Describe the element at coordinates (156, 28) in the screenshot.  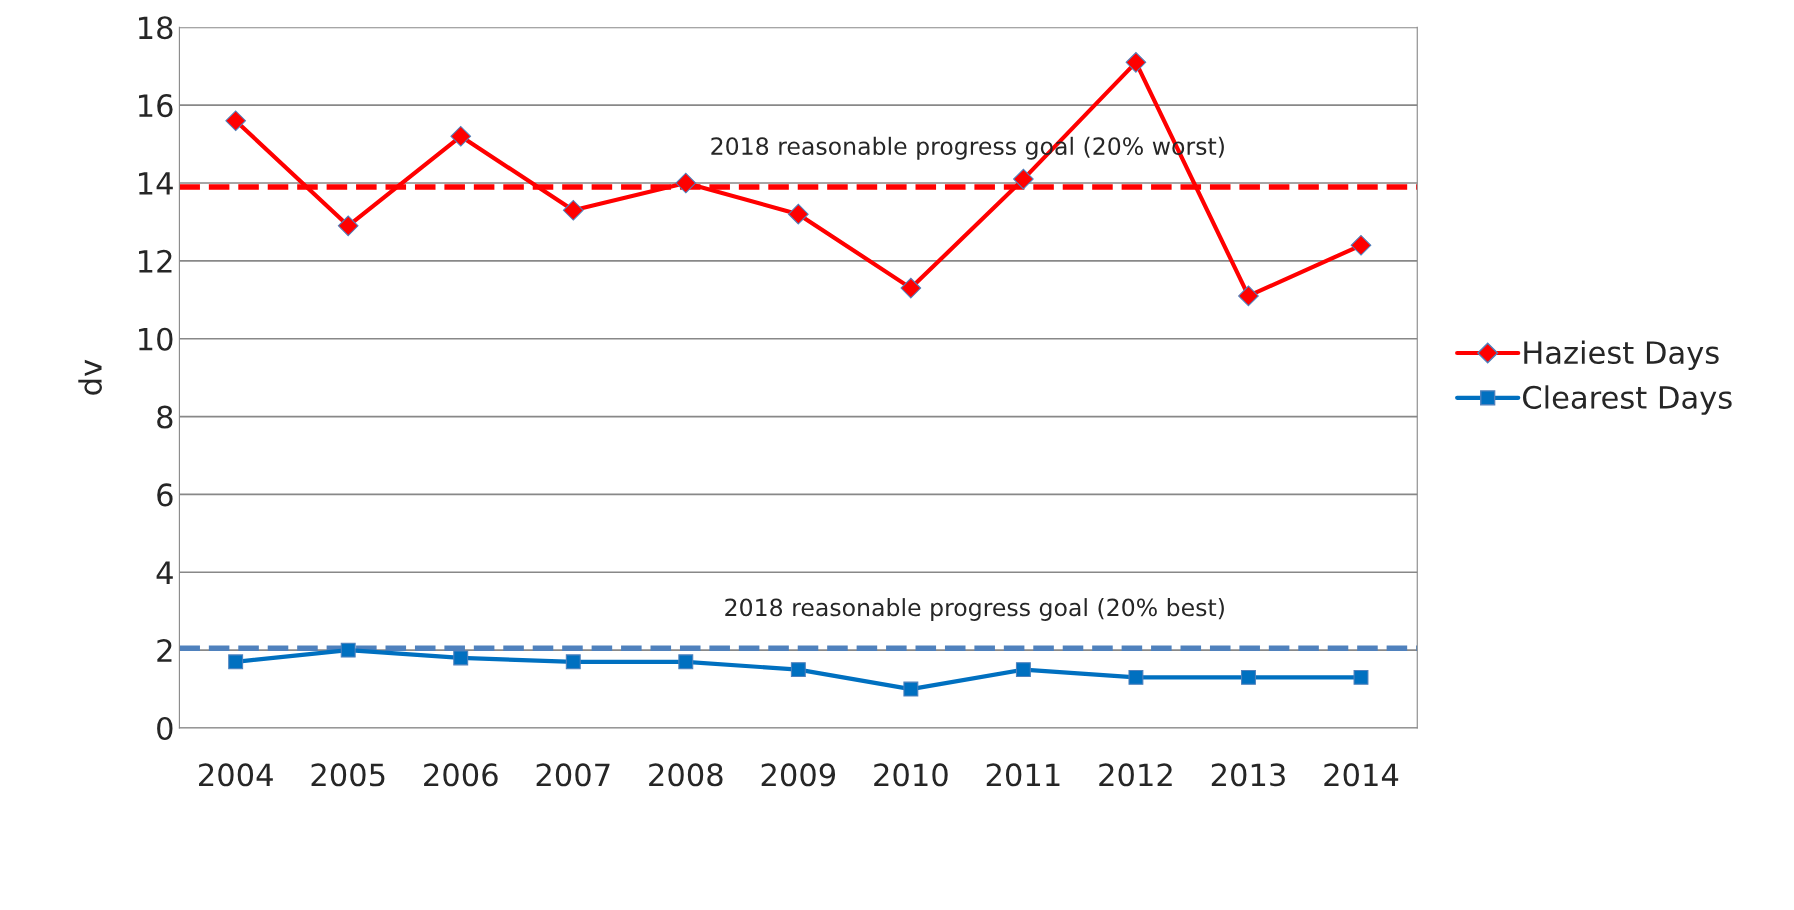
I see `y-tick-label: 18` at that location.